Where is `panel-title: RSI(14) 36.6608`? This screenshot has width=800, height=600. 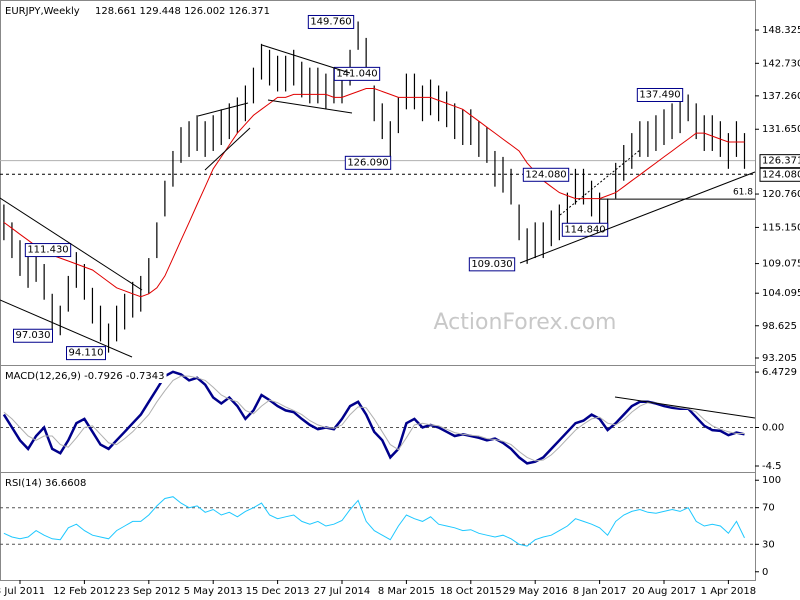 panel-title: RSI(14) 36.6608 is located at coordinates (45, 483).